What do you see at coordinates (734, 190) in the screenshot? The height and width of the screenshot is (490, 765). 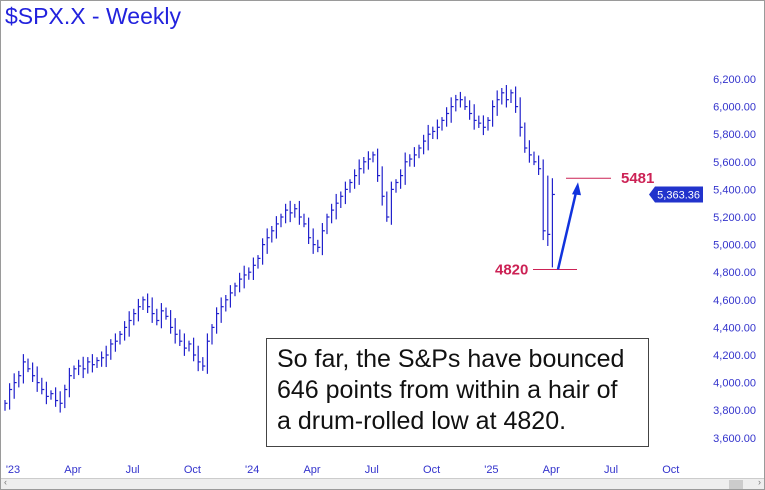 I see `y-tick-label: 5,400.00` at bounding box center [734, 190].